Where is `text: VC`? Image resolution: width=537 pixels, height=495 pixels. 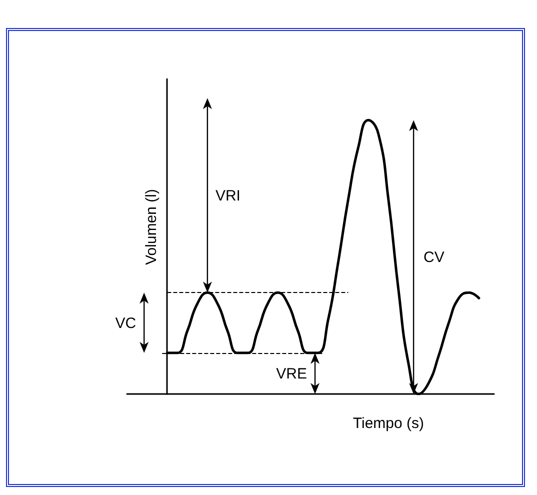 text: VC is located at coordinates (125, 323).